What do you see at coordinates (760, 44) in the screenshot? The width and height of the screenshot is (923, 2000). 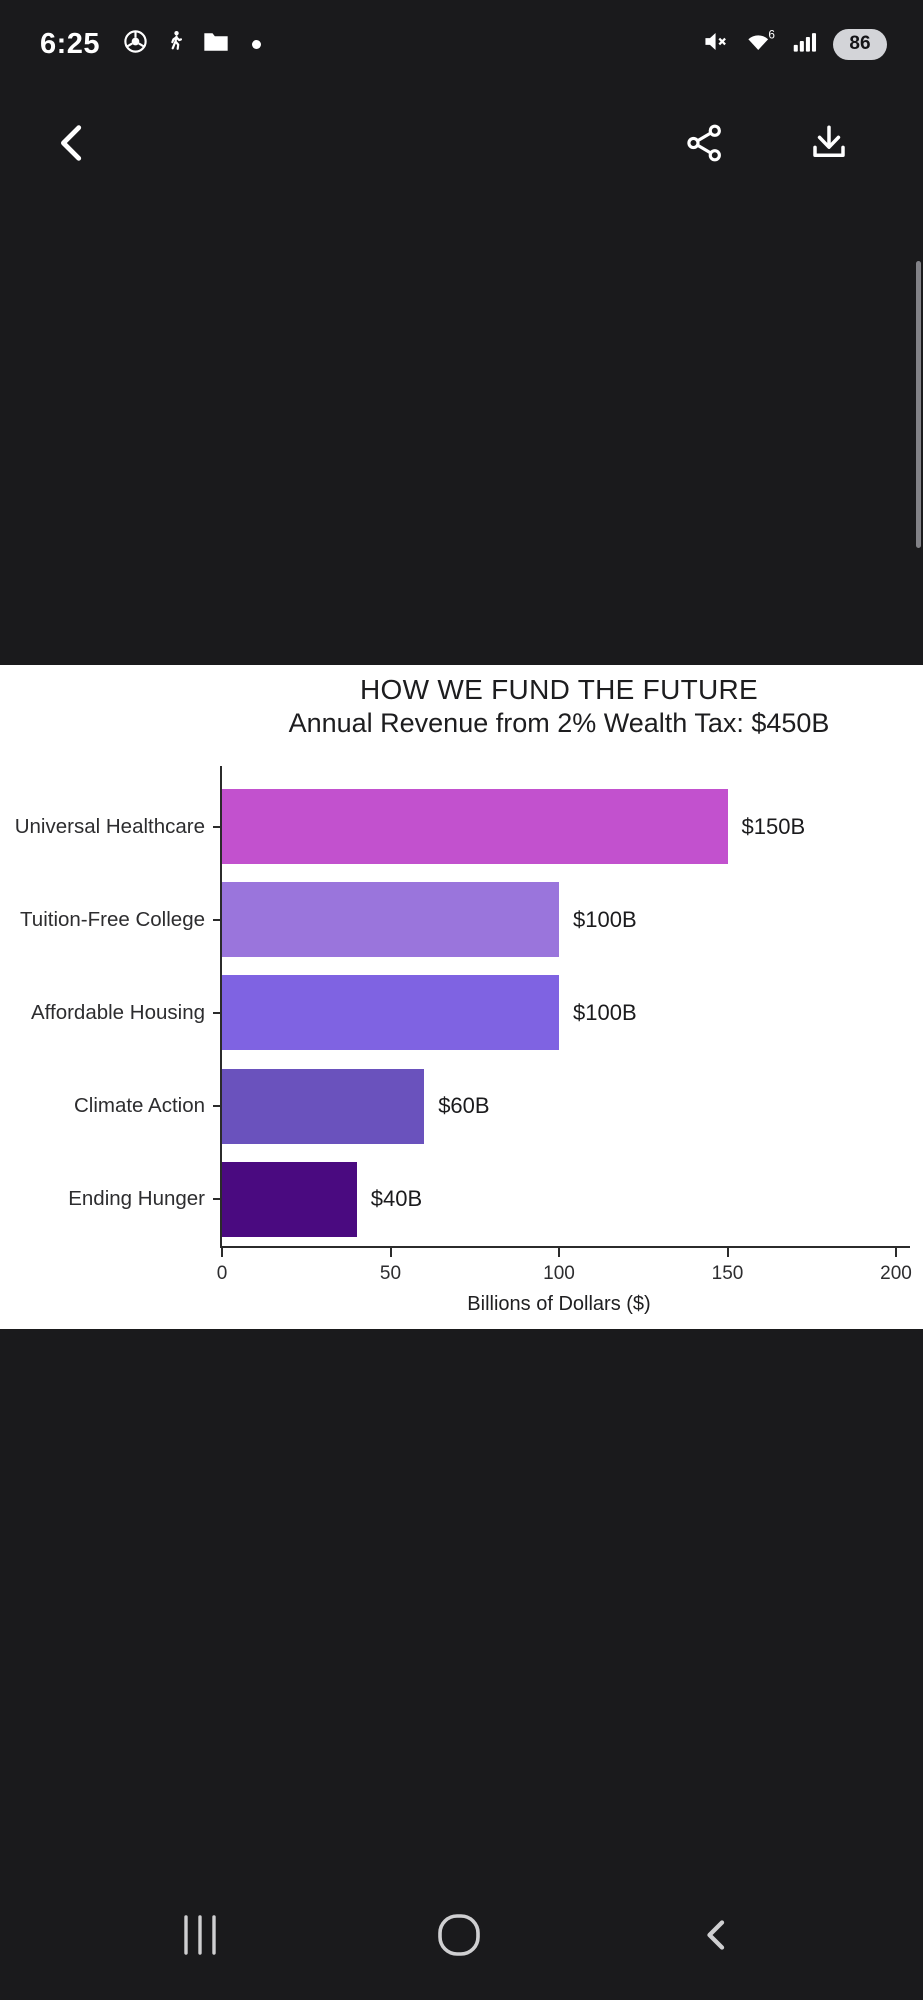 I see `wifi6-icon: 6` at bounding box center [760, 44].